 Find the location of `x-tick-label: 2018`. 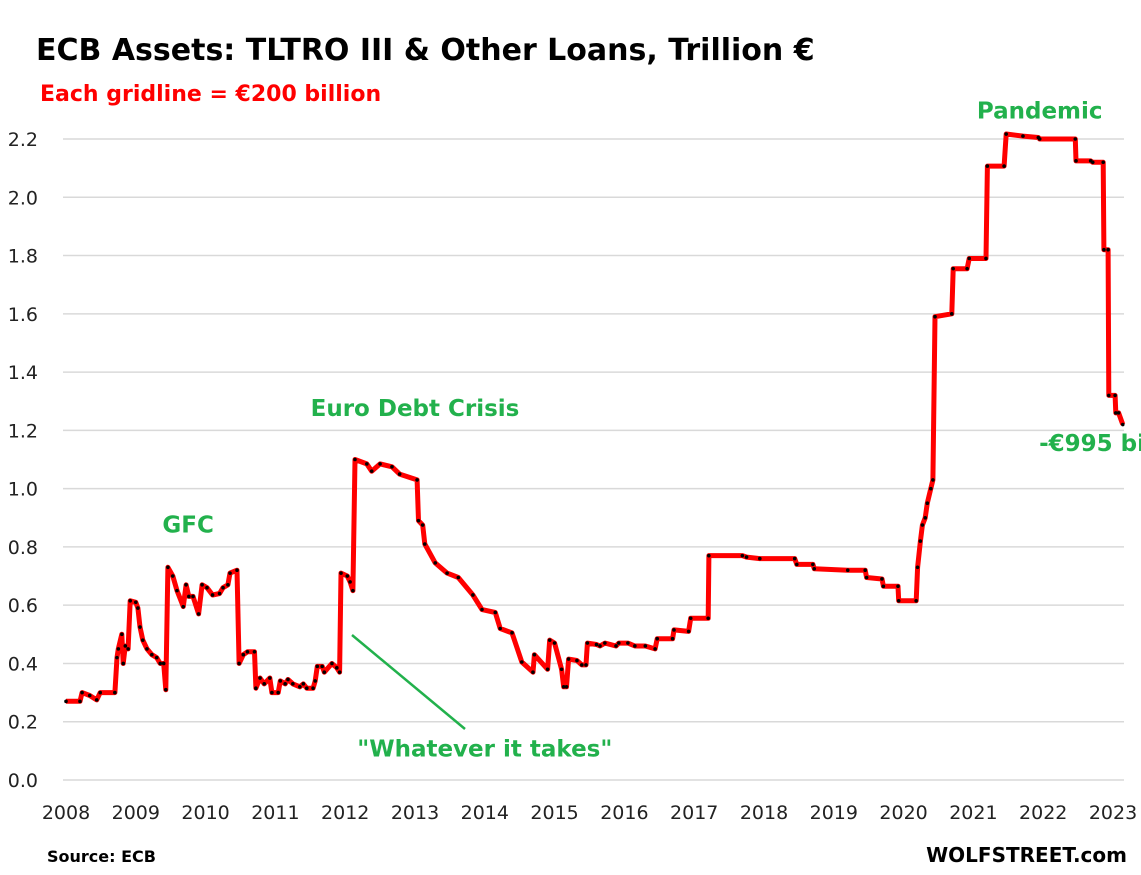

x-tick-label: 2018 is located at coordinates (764, 813).